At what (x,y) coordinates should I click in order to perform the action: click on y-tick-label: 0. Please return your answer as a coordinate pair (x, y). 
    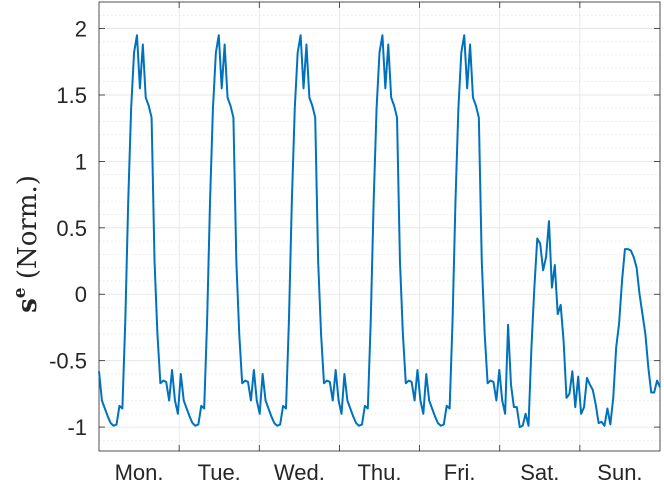
    Looking at the image, I should click on (81, 294).